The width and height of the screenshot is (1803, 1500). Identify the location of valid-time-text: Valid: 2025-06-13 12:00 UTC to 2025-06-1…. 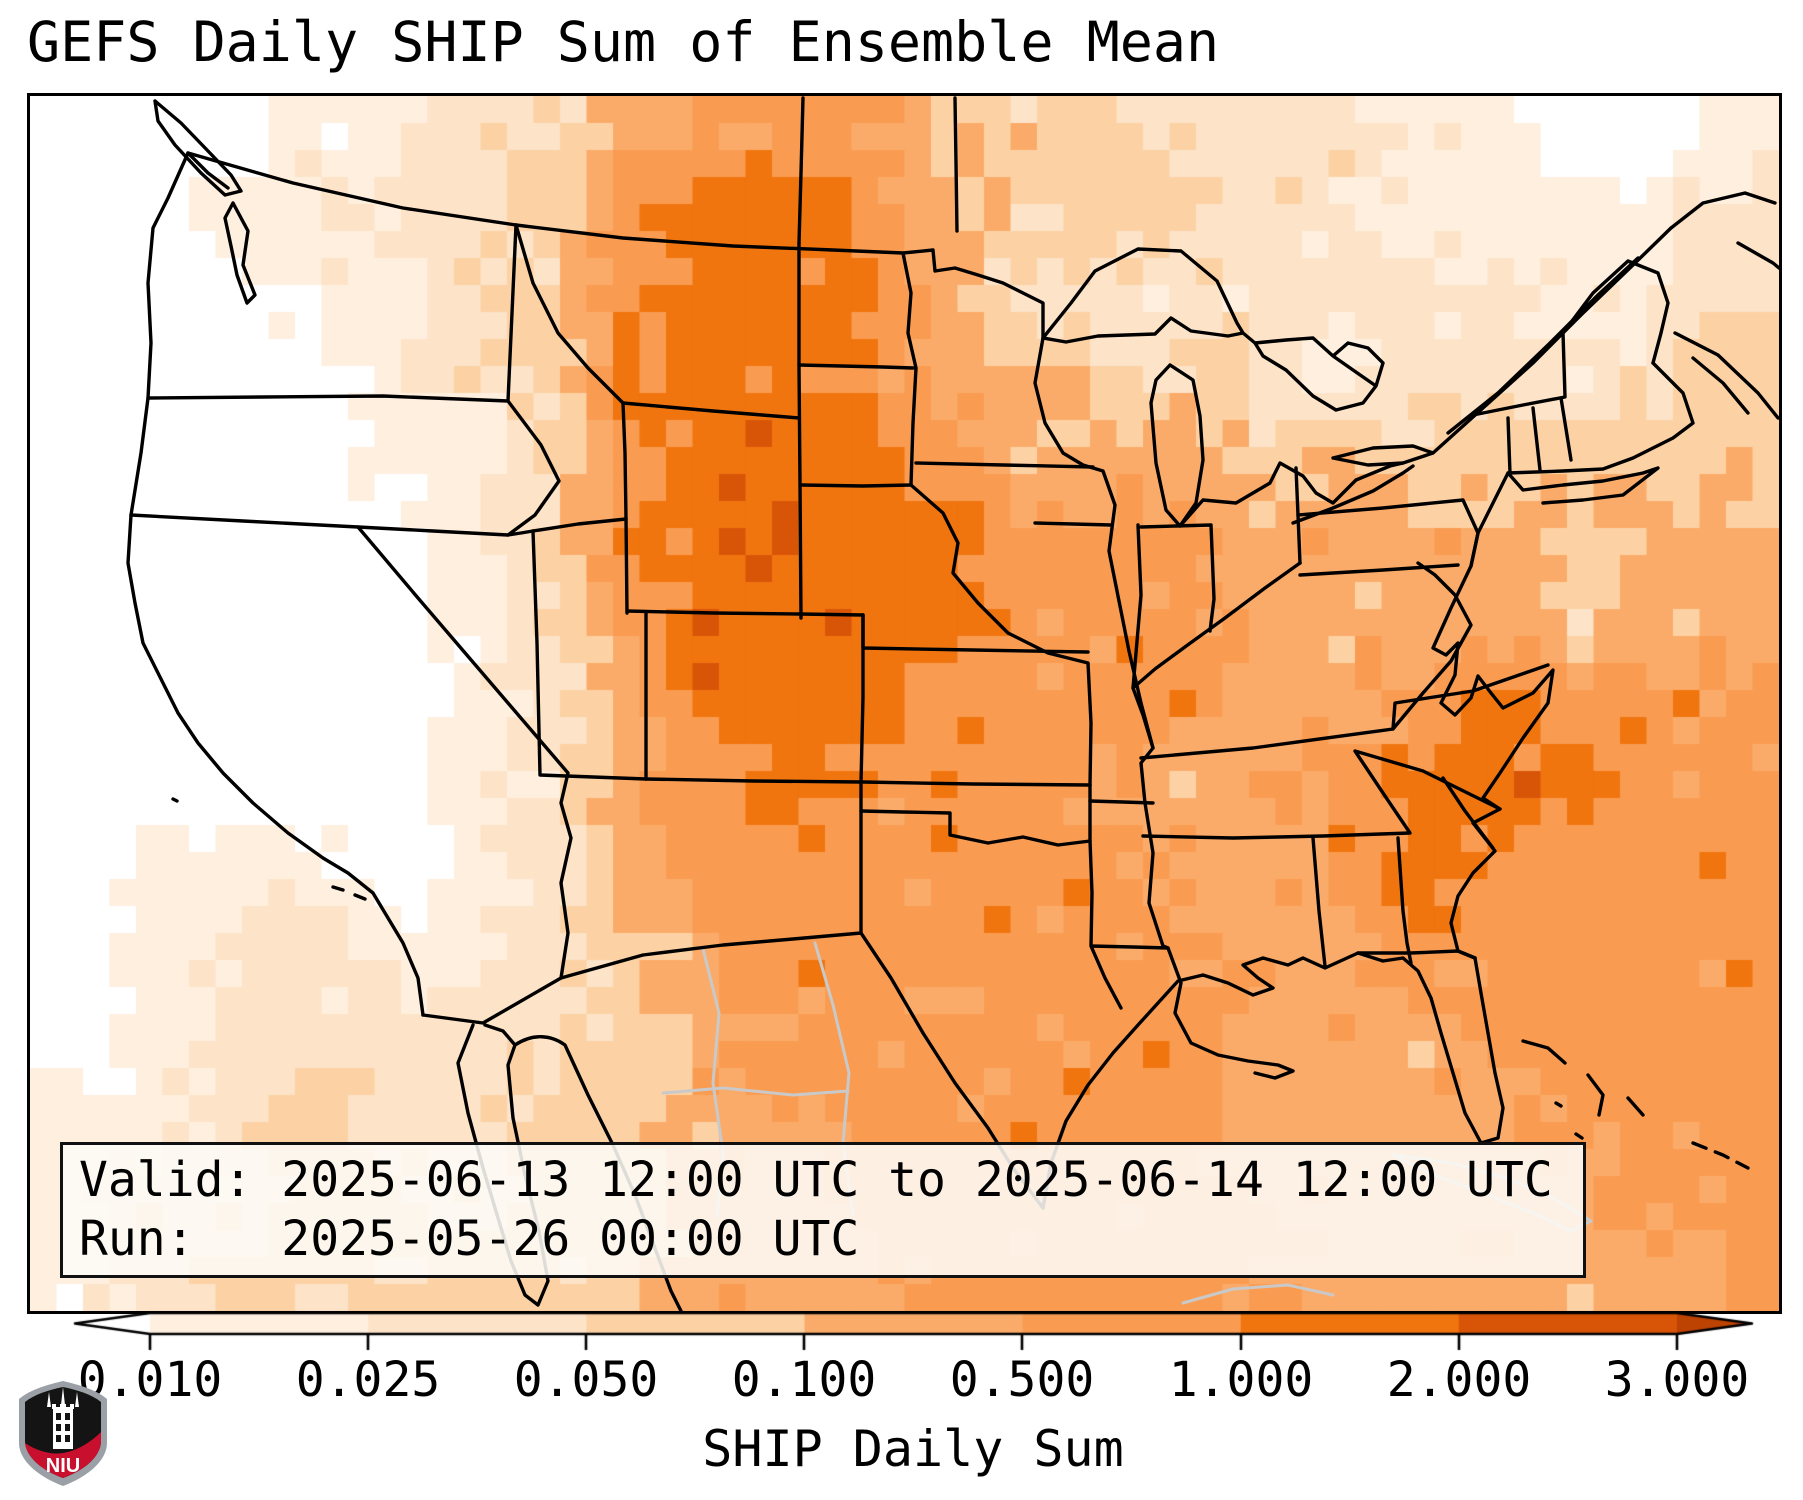
(816, 1180).